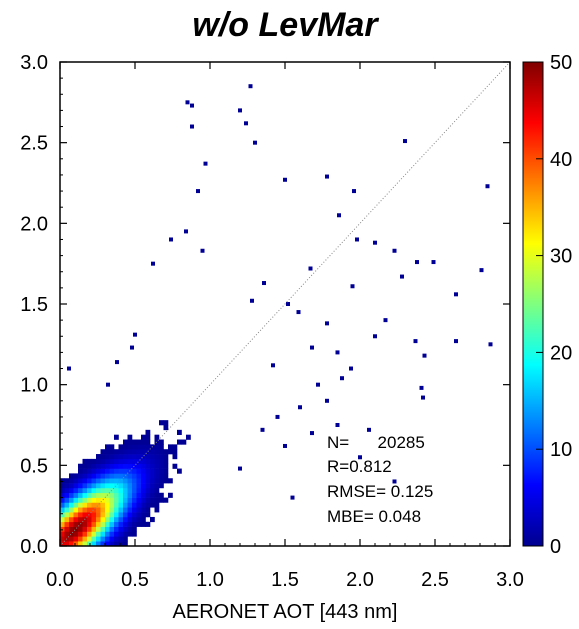 The image size is (579, 629). I want to click on stat-mbe: MBE= 0.048, so click(374, 516).